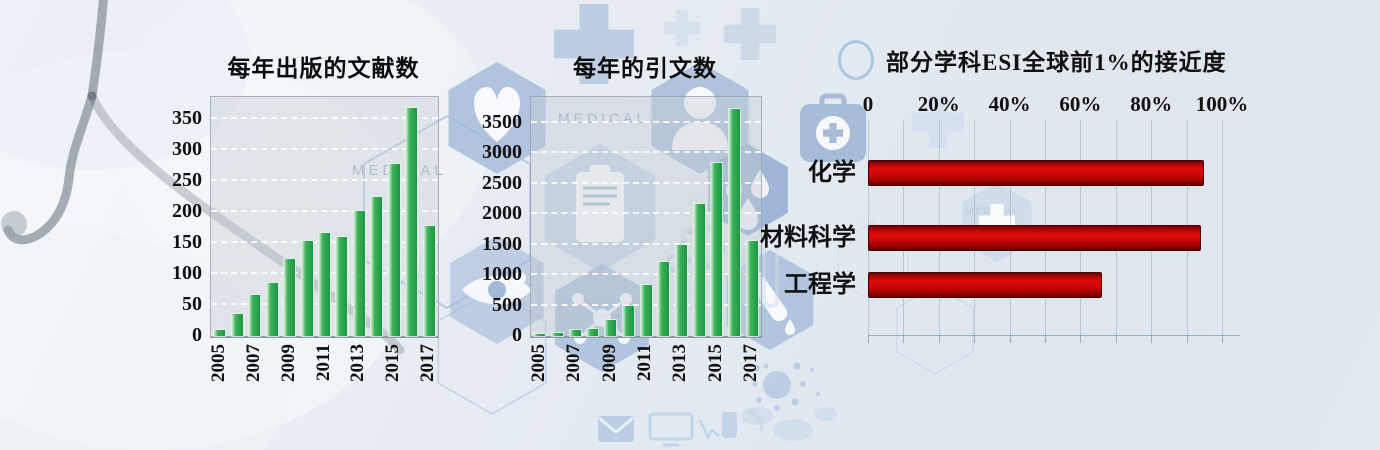 This screenshot has width=1380, height=450. Describe the element at coordinates (502, 274) in the screenshot. I see `y-tick-label: 1000` at that location.